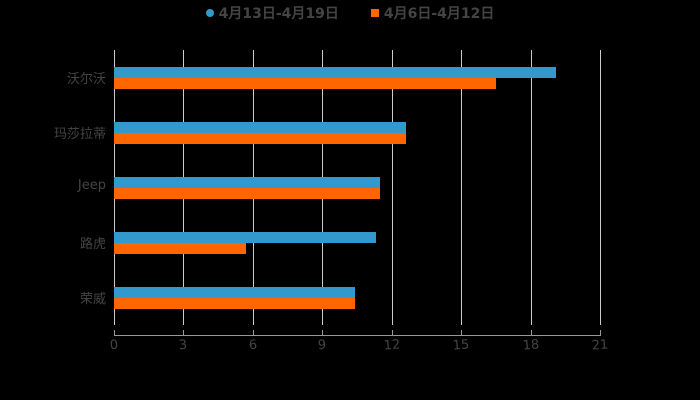 This screenshot has width=700, height=400. I want to click on legend-item-series-1: 4月13日-4月19日, so click(272, 13).